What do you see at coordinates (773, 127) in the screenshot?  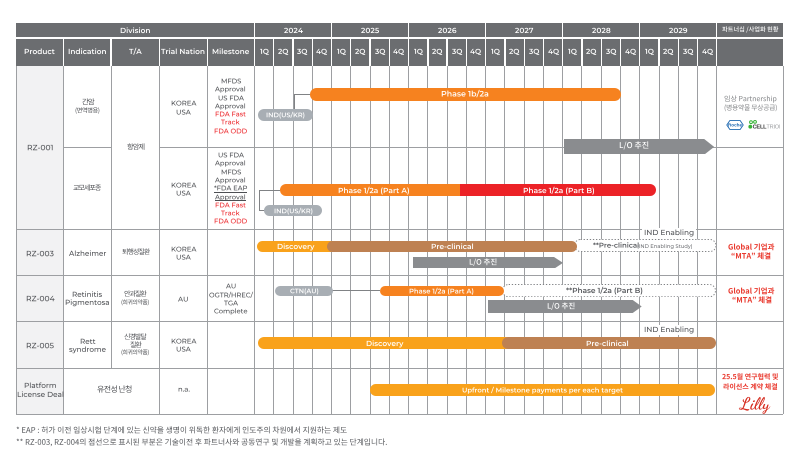 I see `svg-text: TRION` at bounding box center [773, 127].